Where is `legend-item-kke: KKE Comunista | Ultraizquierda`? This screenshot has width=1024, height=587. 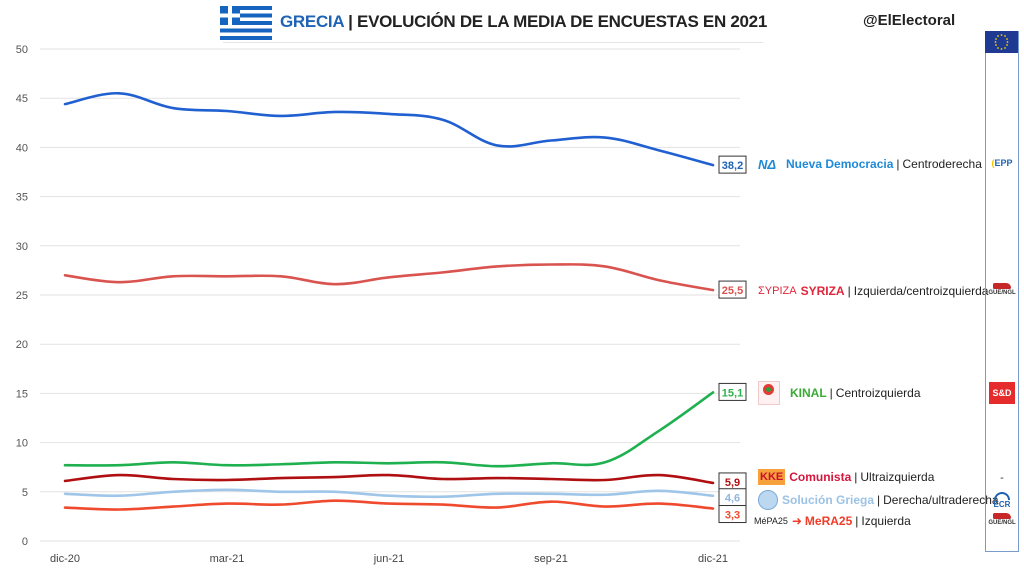 legend-item-kke: KKE Comunista | Ultraizquierda is located at coordinates (846, 477).